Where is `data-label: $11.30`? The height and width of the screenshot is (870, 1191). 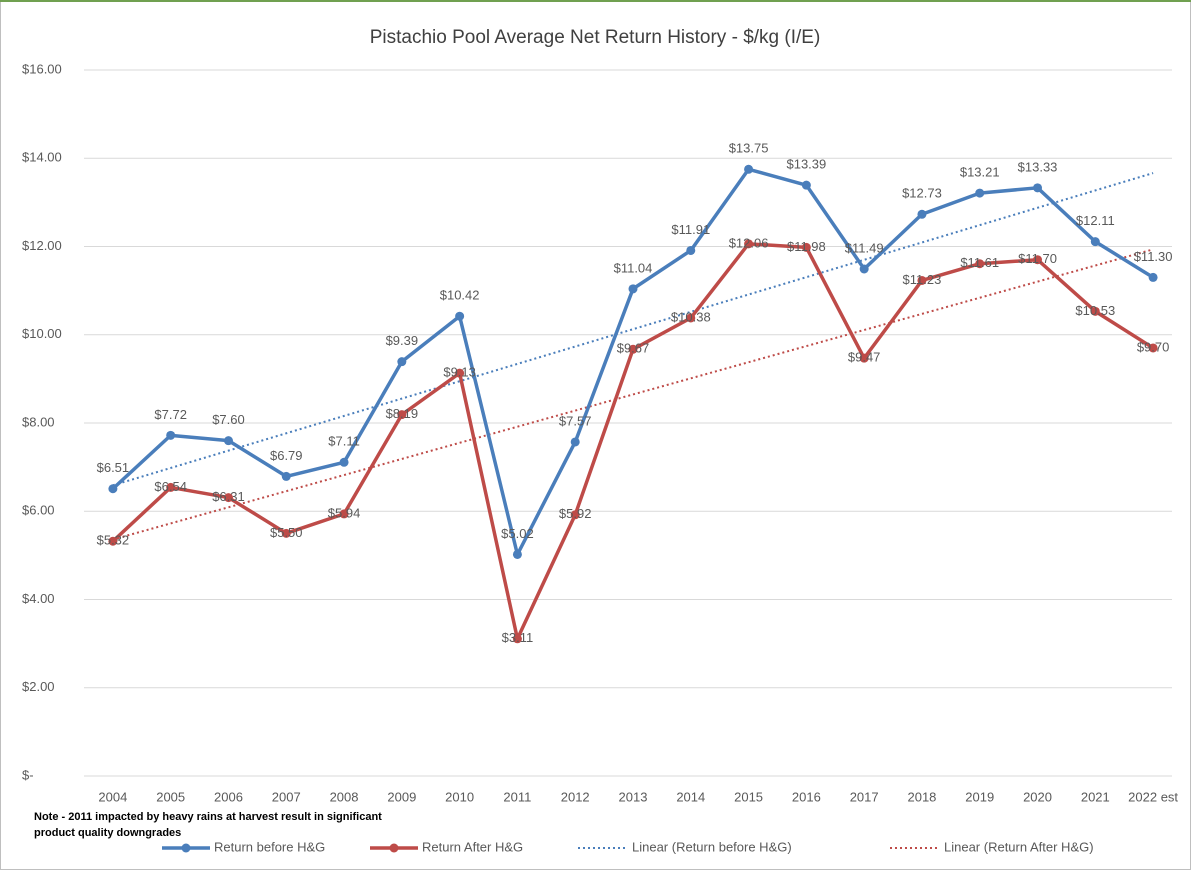 data-label: $11.30 is located at coordinates (1153, 256).